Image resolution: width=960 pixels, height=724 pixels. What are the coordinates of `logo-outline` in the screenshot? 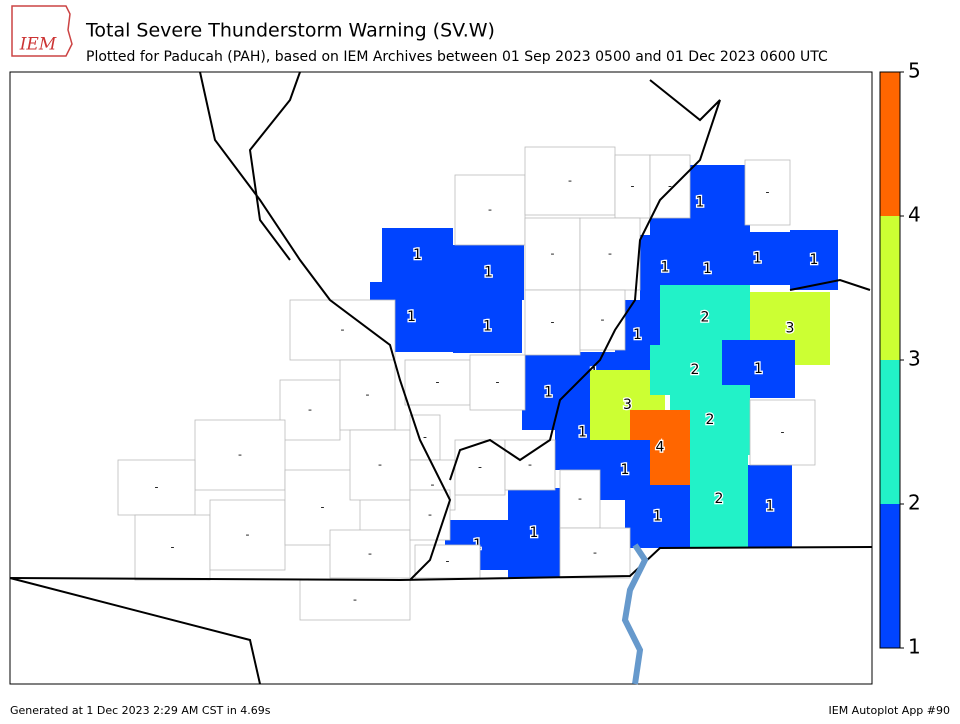 It's located at (42, 31).